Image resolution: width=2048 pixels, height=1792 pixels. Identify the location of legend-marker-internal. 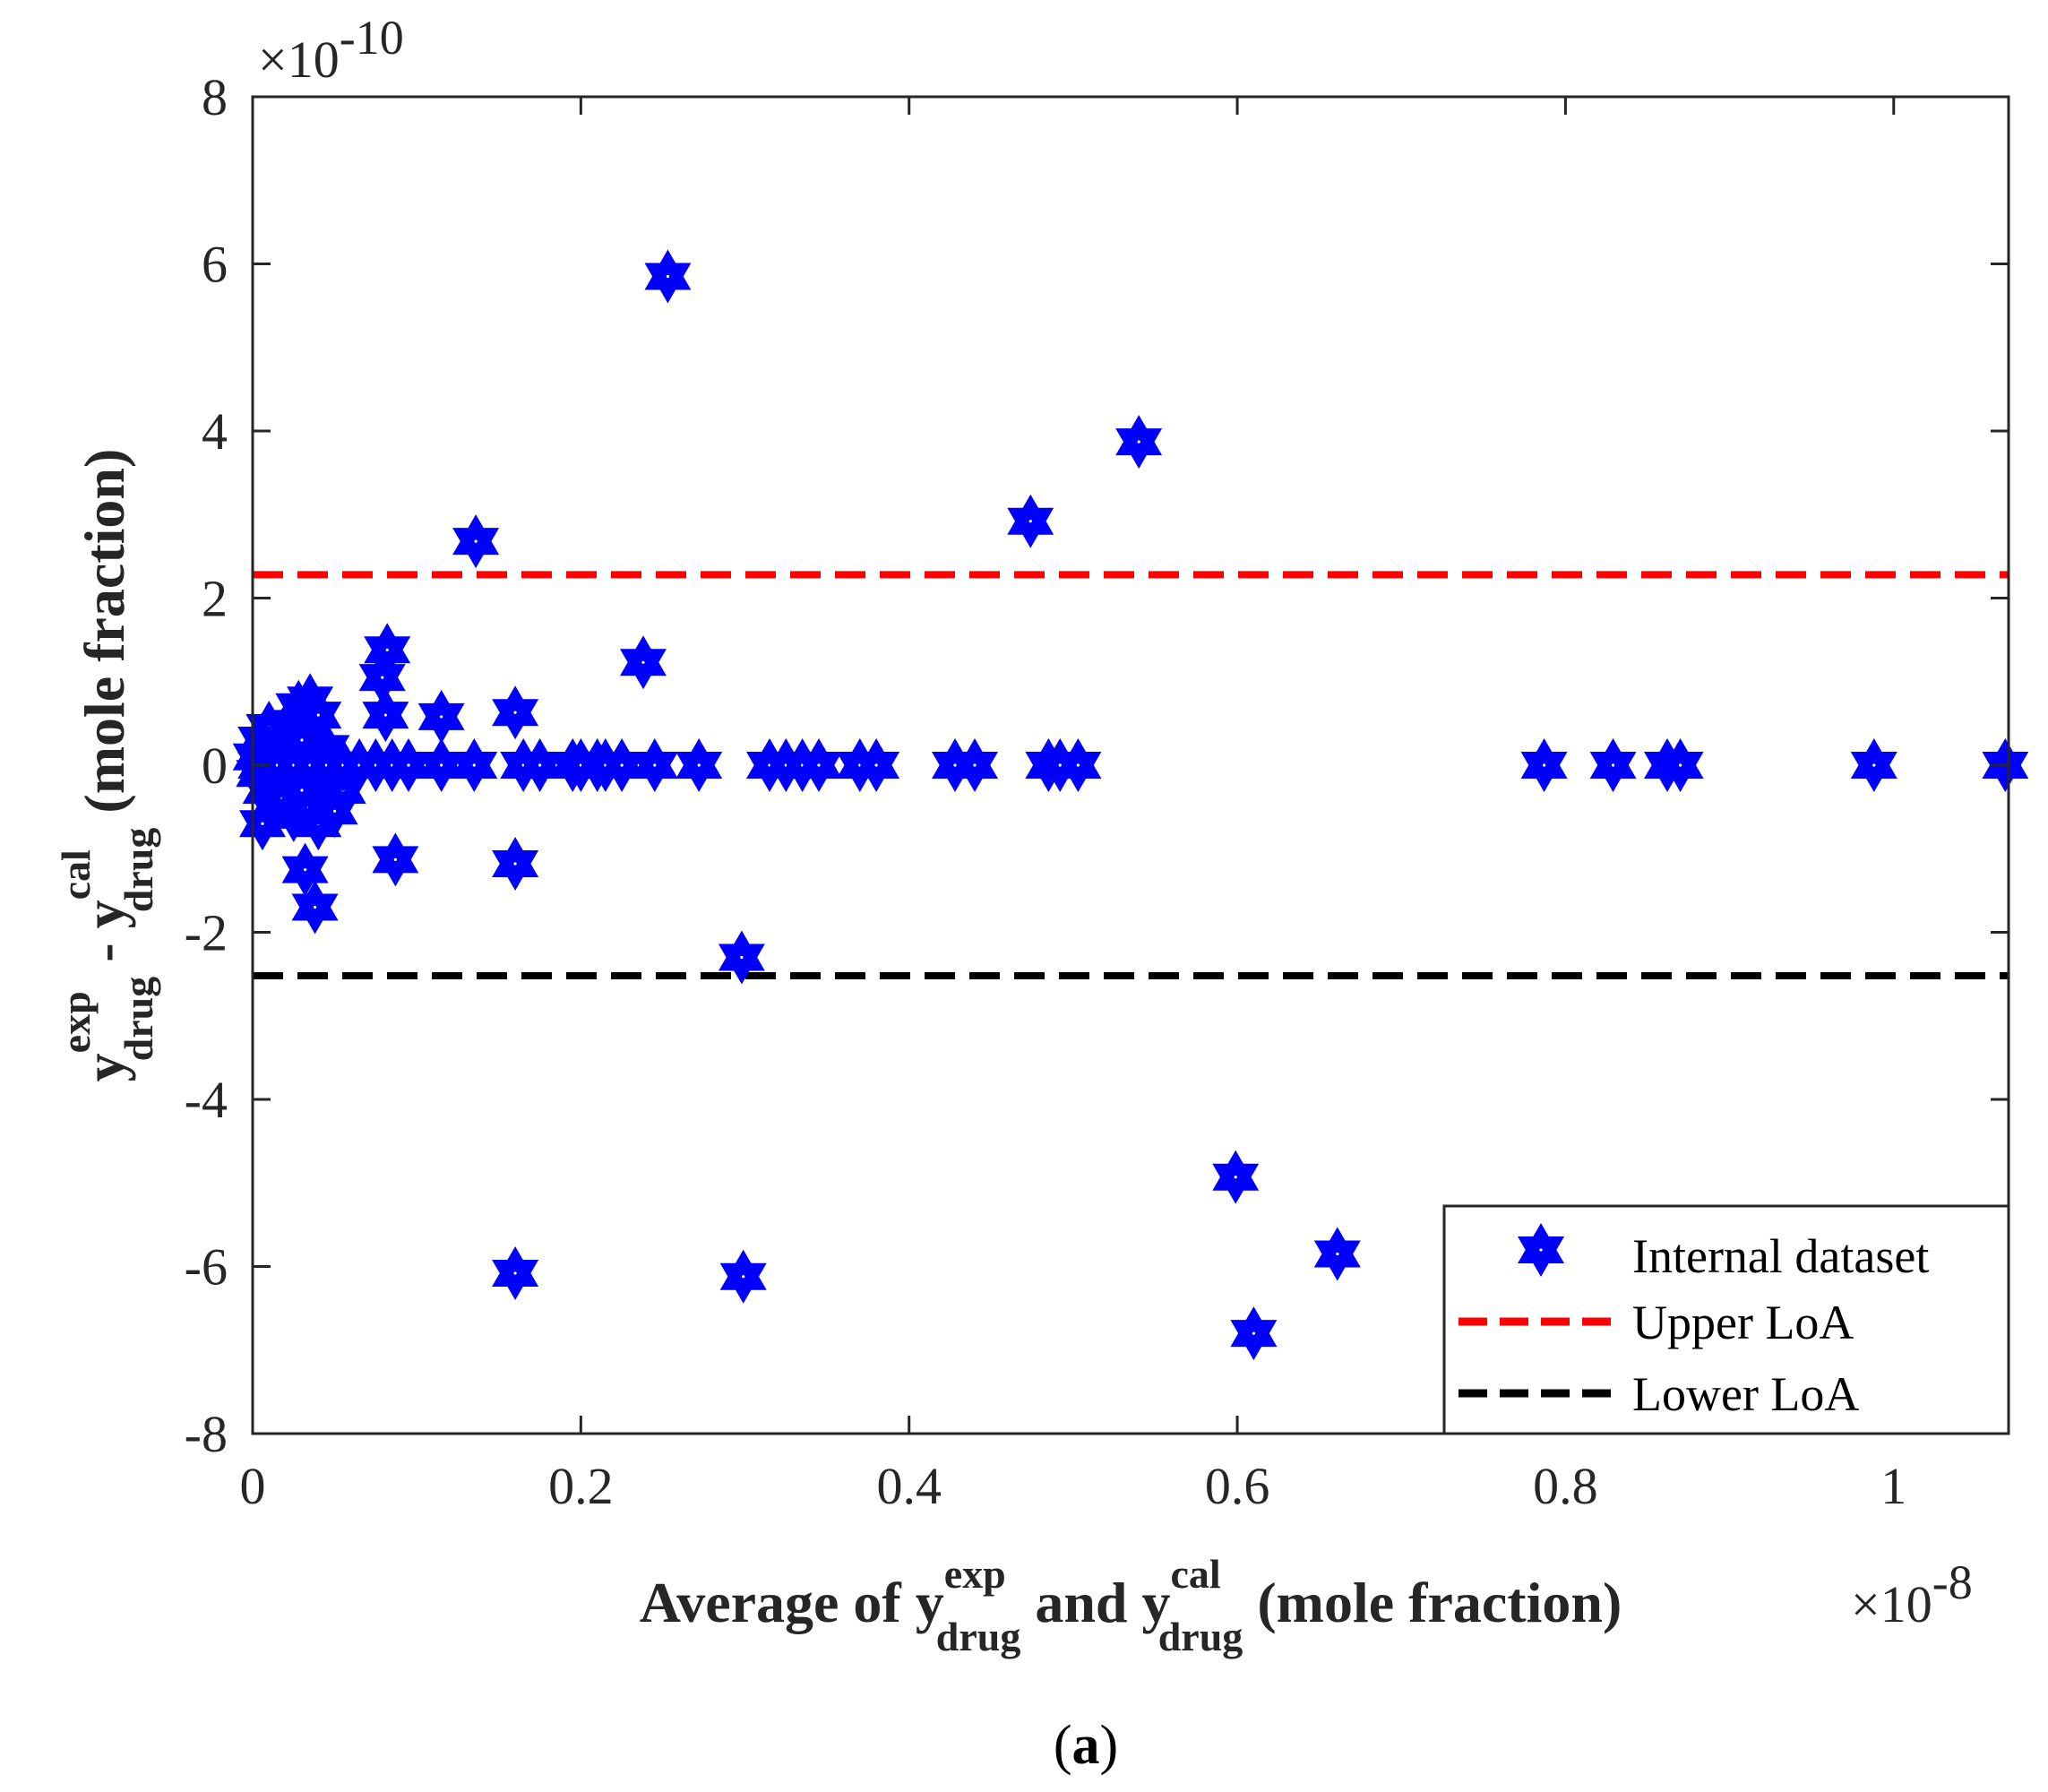
(1541, 1250).